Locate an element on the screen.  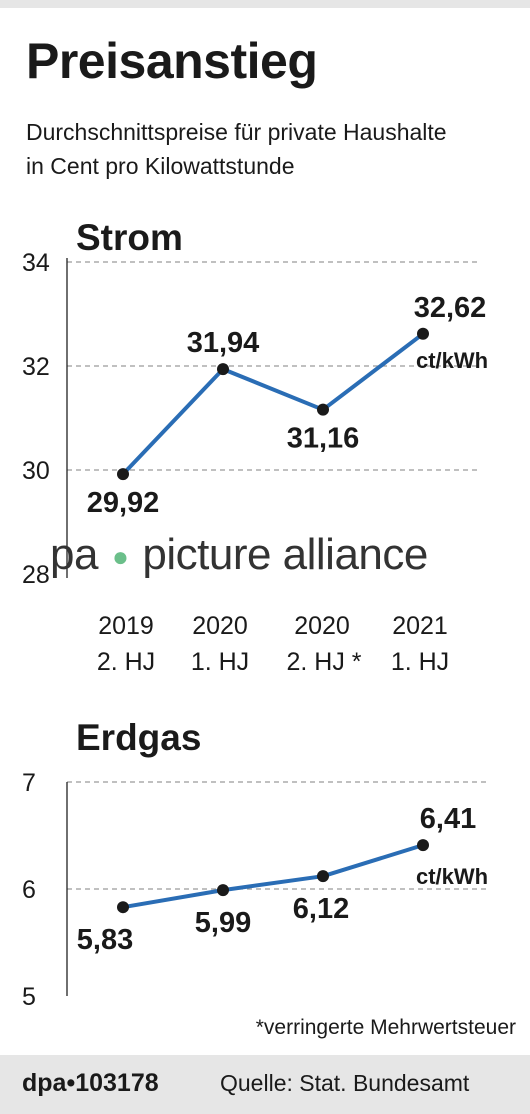
x-label-4-half: 1. HJ is located at coordinates (420, 662).